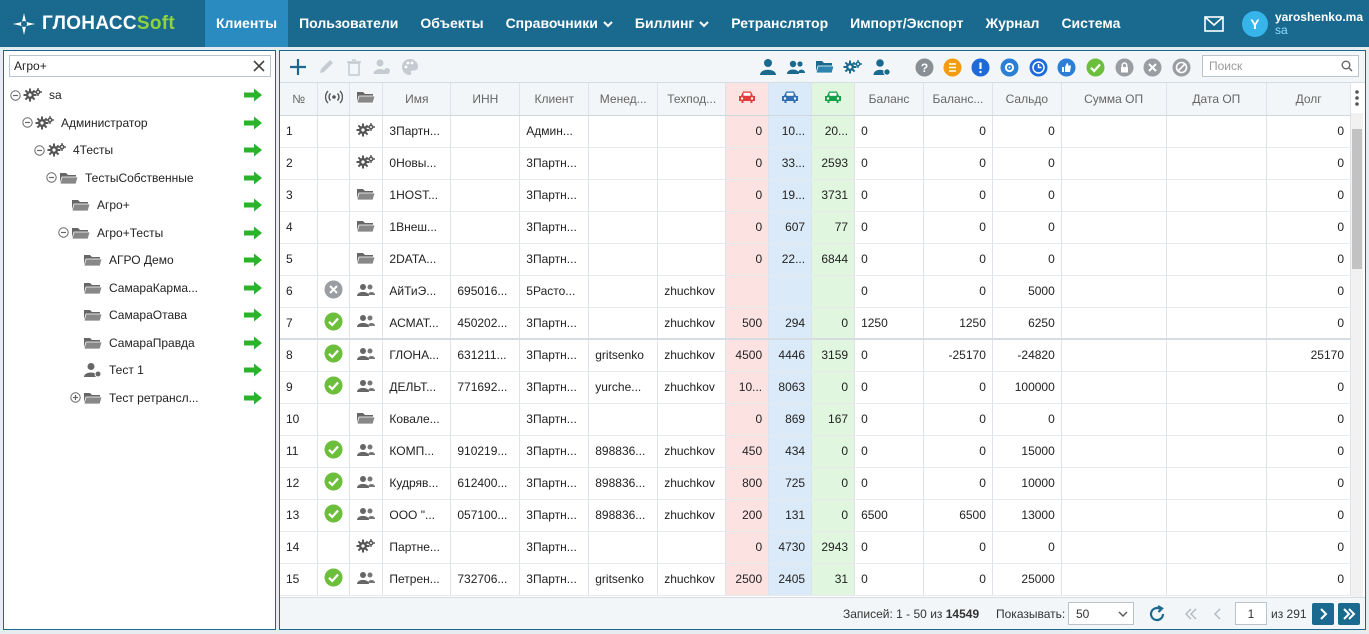  What do you see at coordinates (1254, 23) in the screenshot?
I see `avatar: Y` at bounding box center [1254, 23].